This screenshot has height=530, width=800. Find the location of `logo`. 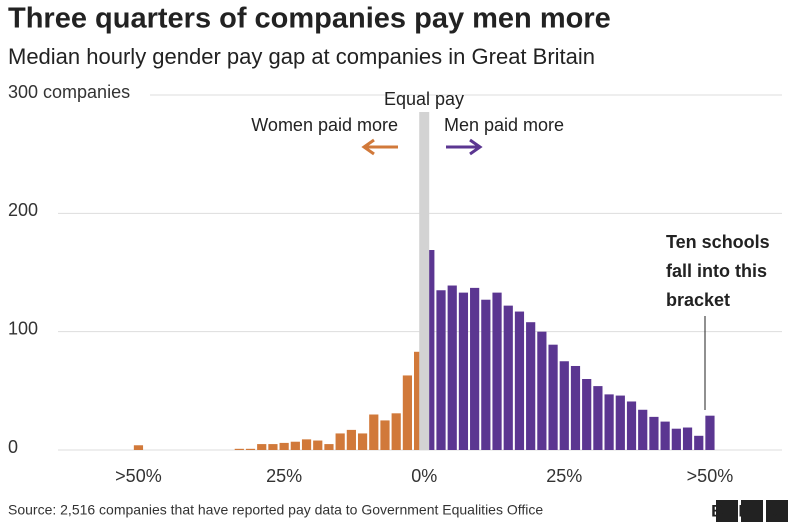

logo is located at coordinates (752, 511).